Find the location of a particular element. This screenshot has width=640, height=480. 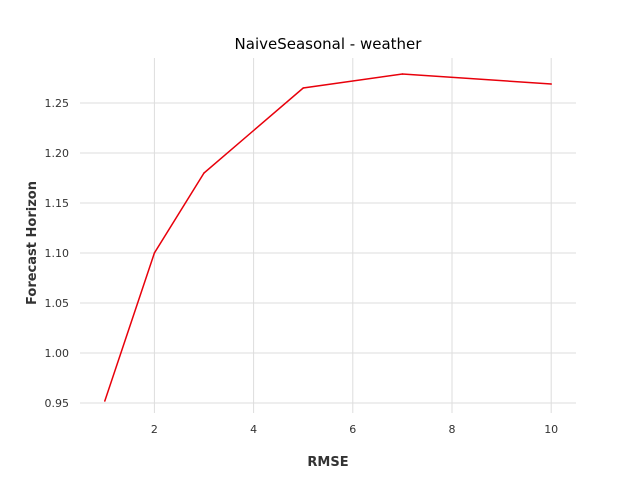

y-tick-labels: 0.95 1.00 1.05 1.10 1.15 1.20 1.25 is located at coordinates (57, 253).